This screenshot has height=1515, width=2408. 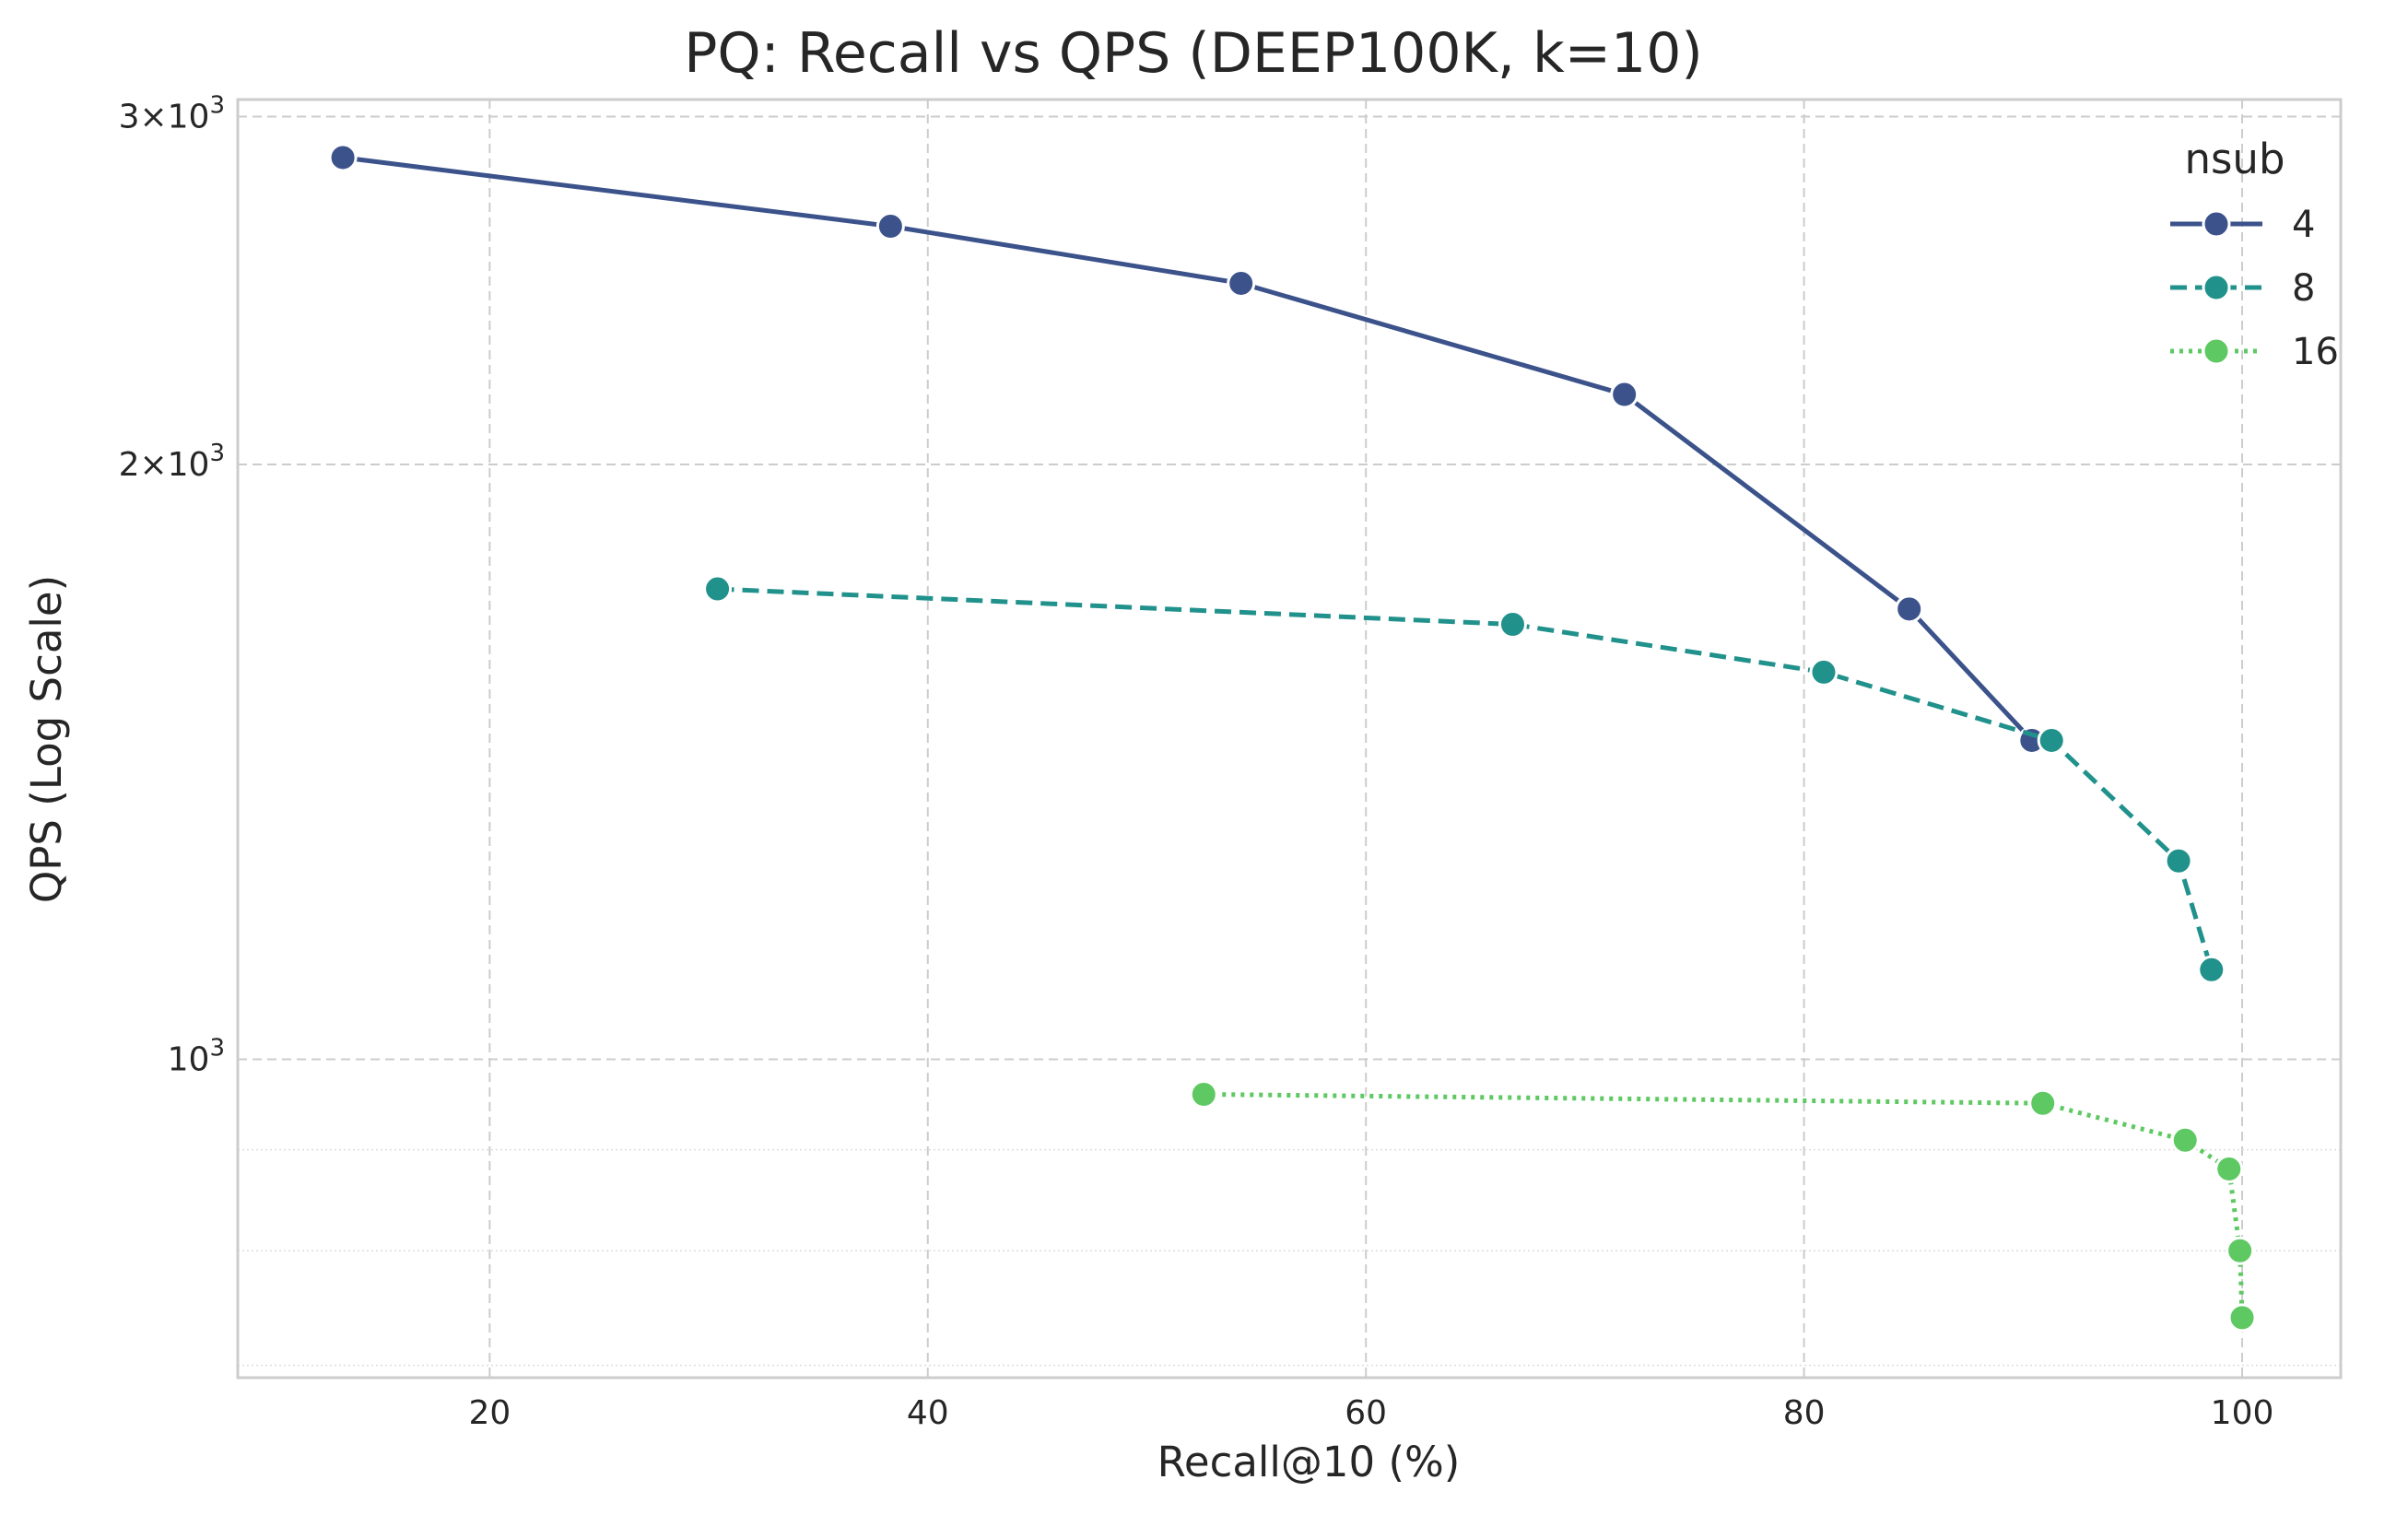 What do you see at coordinates (489, 1413) in the screenshot?
I see `x-tick-label: 20` at bounding box center [489, 1413].